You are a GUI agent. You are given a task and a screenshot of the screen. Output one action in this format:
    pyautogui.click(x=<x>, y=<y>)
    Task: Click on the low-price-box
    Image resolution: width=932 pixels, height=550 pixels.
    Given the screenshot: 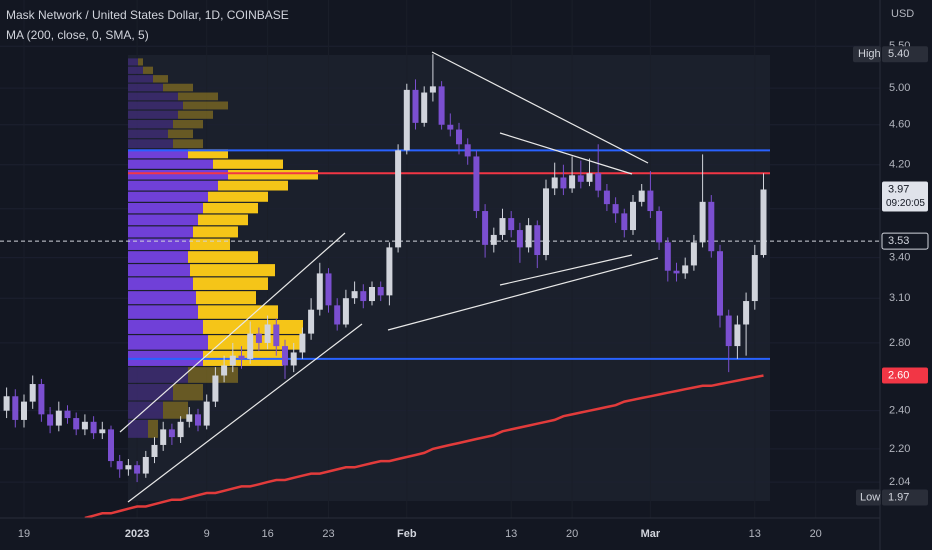 What is the action you would take?
    pyautogui.click(x=905, y=497)
    